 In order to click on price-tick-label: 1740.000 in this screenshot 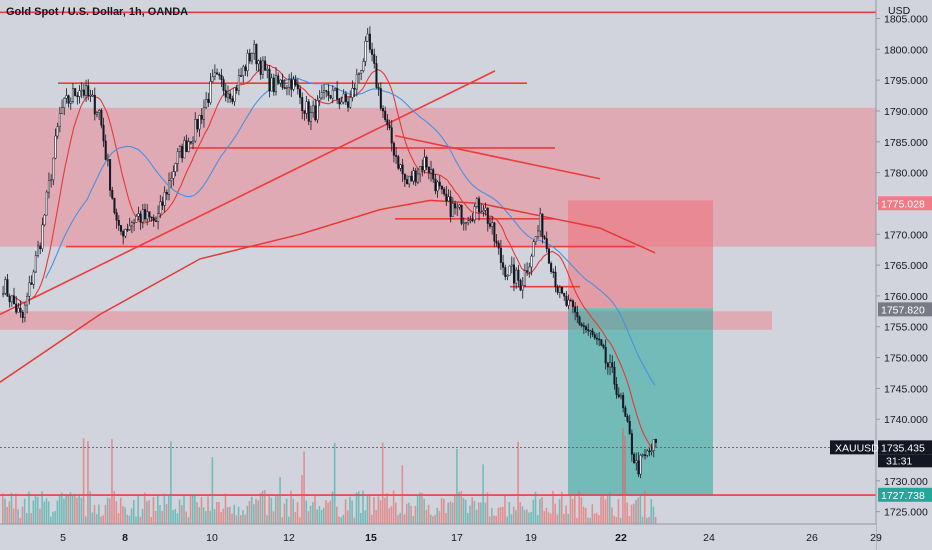, I will do `click(906, 420)`.